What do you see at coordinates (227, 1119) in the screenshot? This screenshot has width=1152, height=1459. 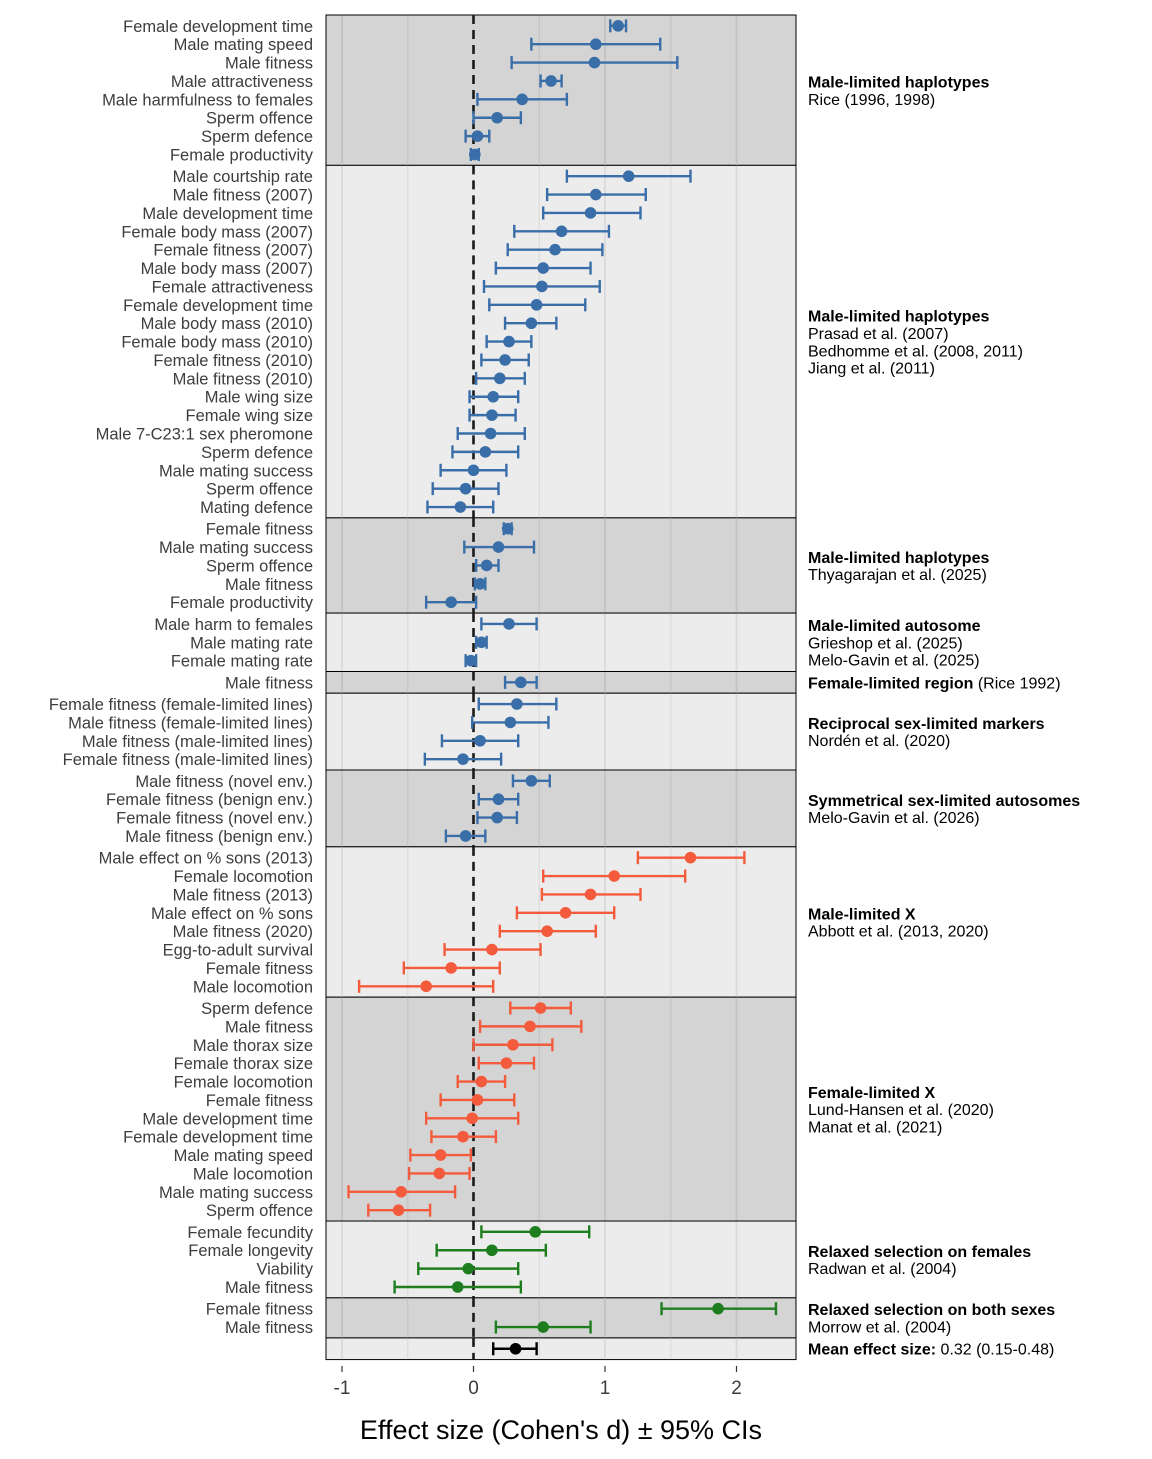 I see `row-label: Male development time` at bounding box center [227, 1119].